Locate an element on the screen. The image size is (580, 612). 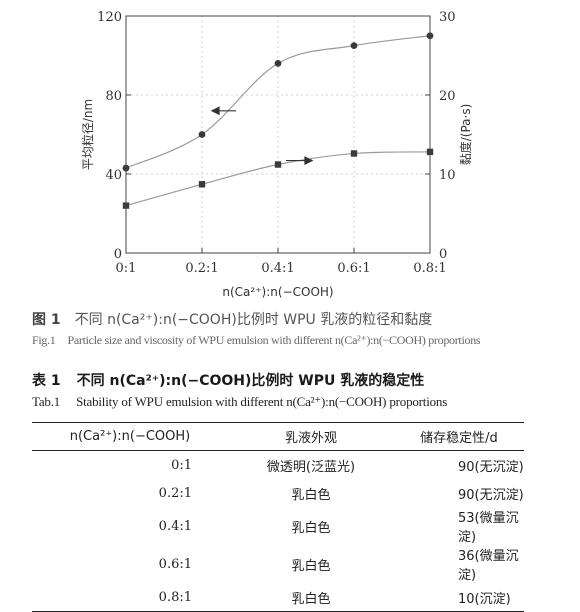
figure-caption-cn-text: 不同 n(Ca²⁺):n(−COOH)比例时 WPU 乳液的粒径和黏度 is located at coordinates (253, 320).